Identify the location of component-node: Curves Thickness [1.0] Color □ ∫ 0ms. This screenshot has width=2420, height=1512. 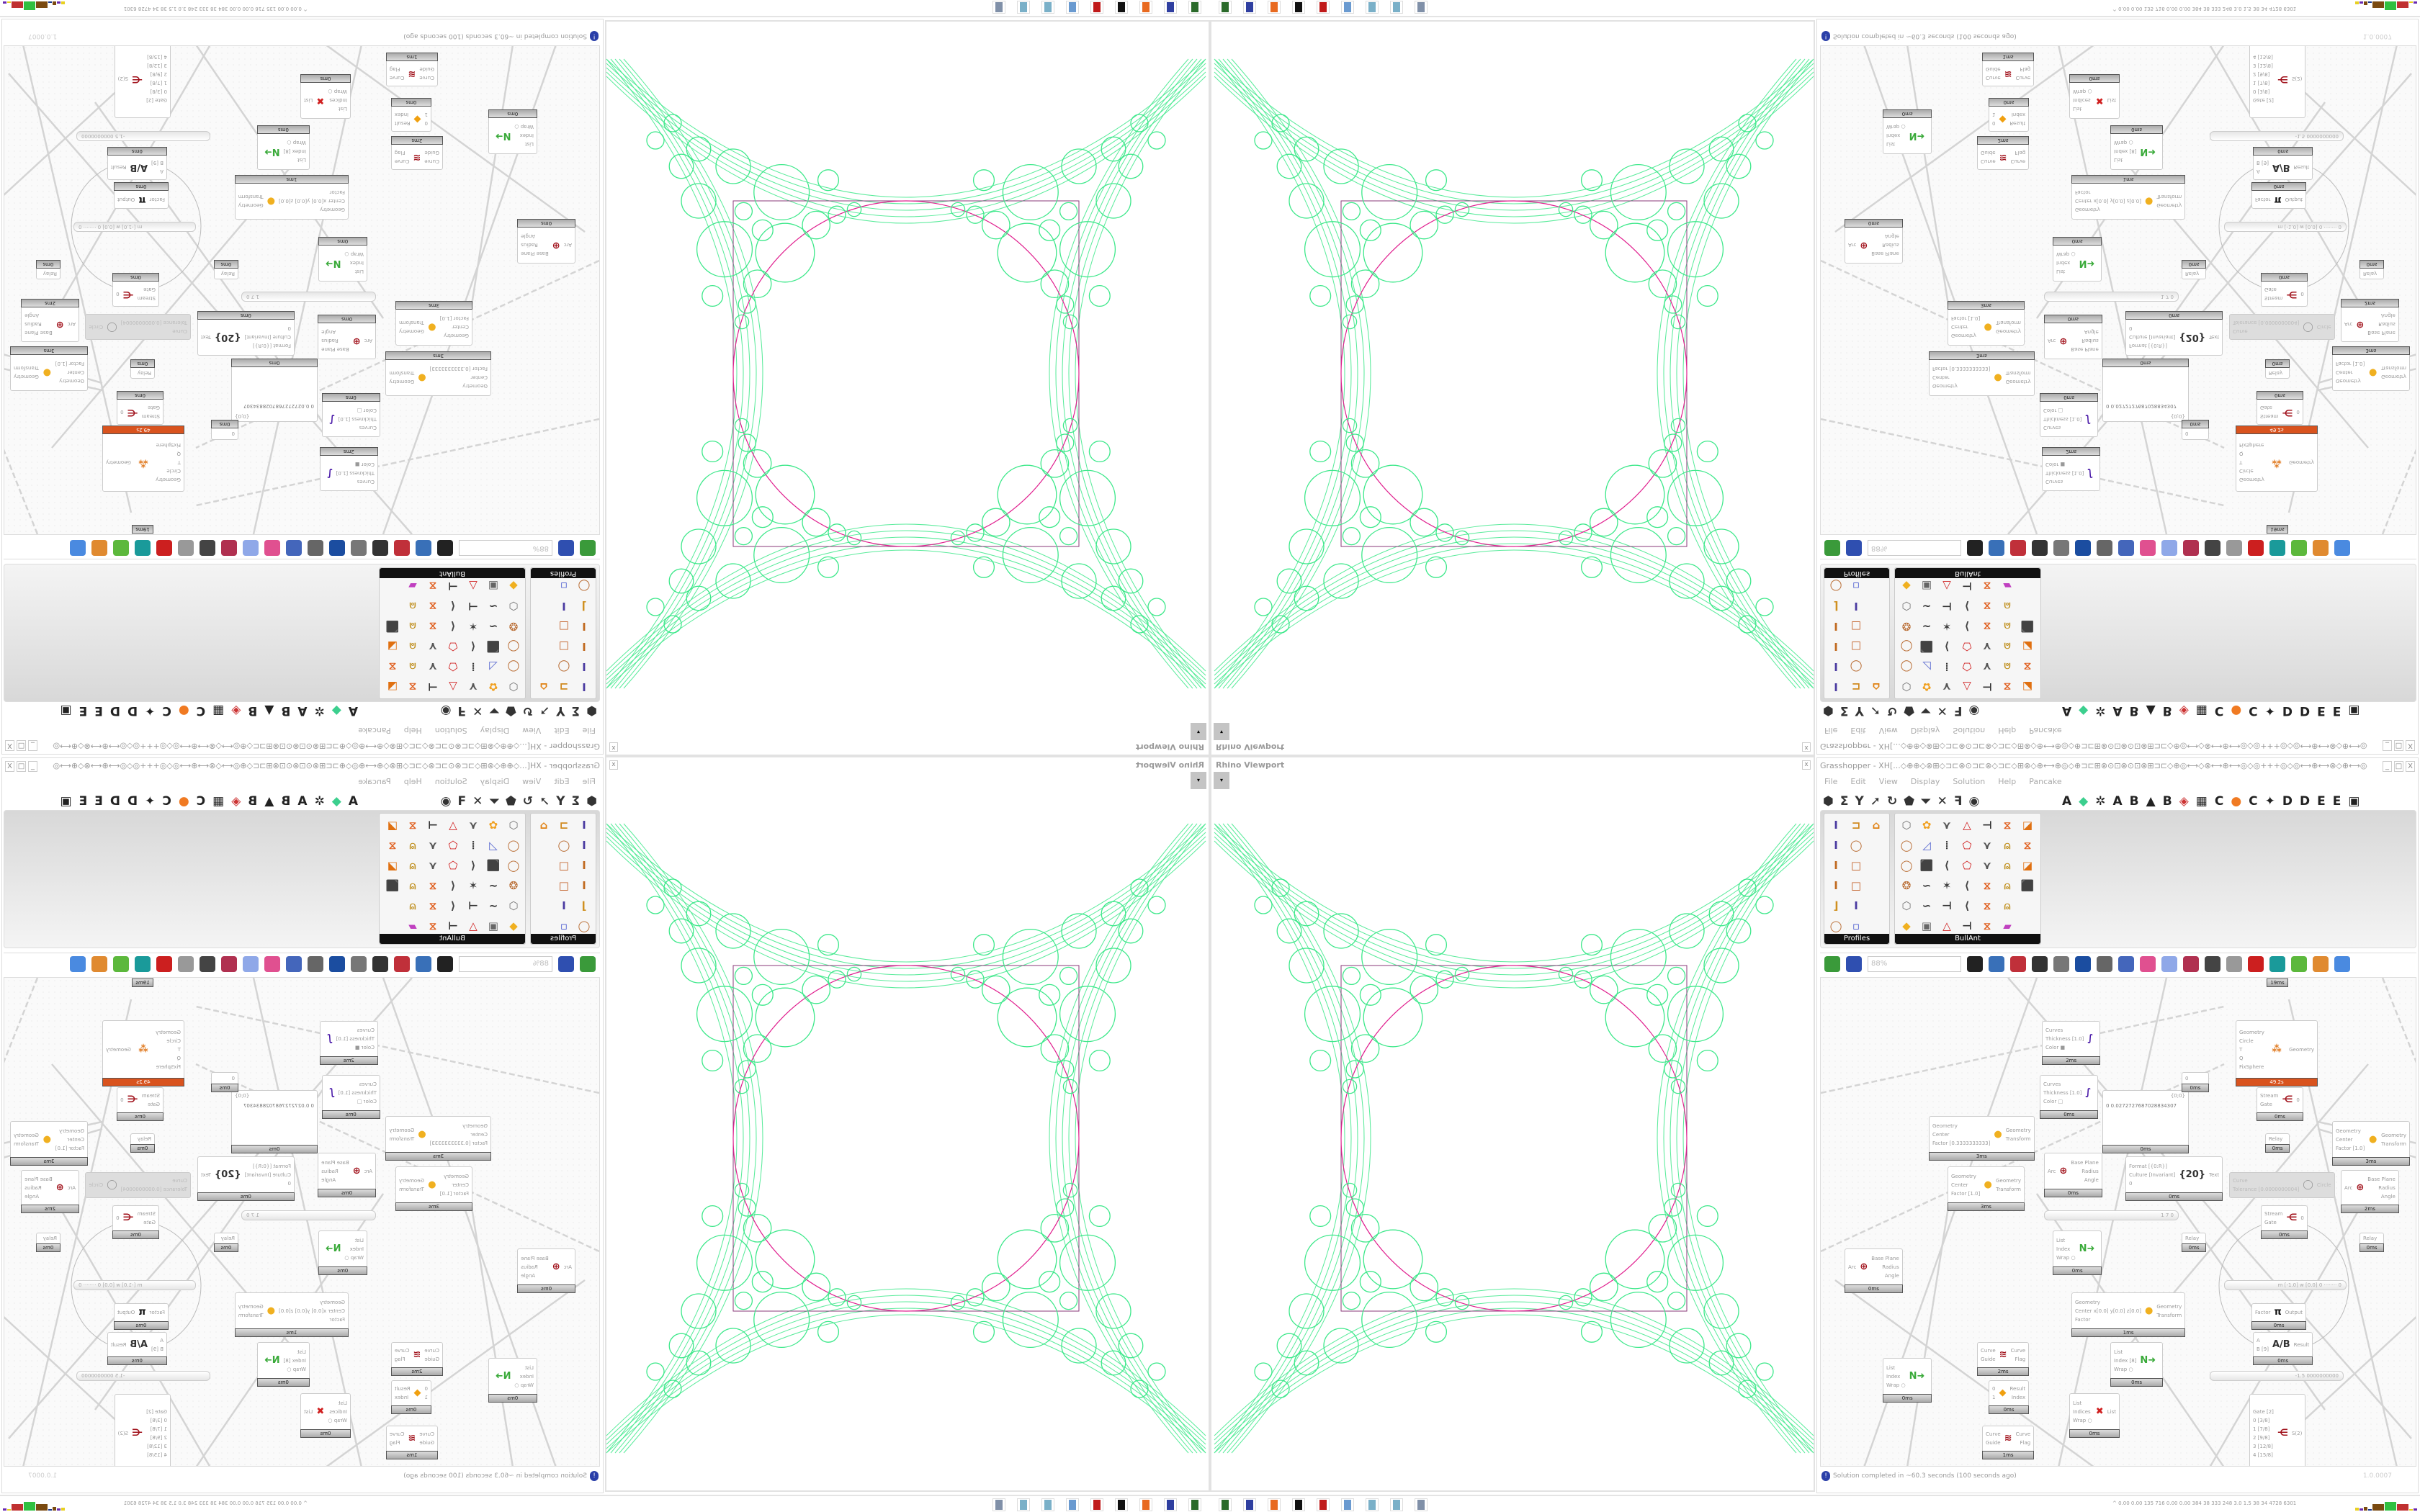
(2069, 1097).